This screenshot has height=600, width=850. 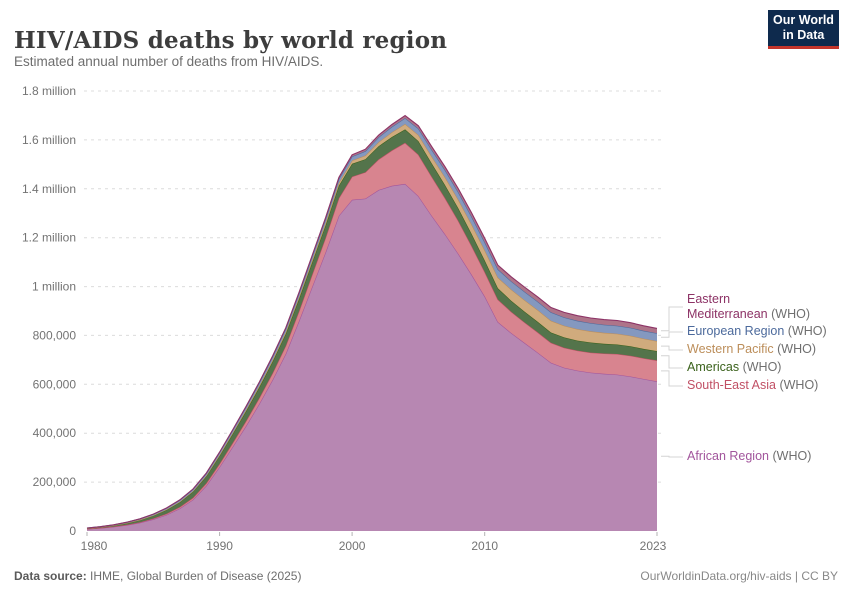 What do you see at coordinates (803, 35) in the screenshot?
I see `owid-logo-line2: in Data` at bounding box center [803, 35].